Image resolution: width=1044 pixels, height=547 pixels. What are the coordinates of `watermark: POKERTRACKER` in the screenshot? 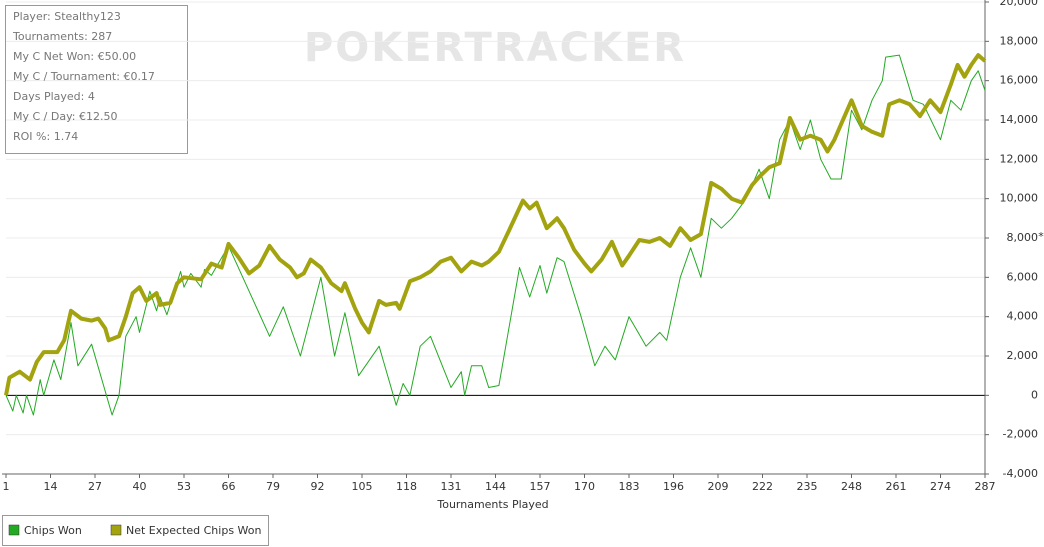 It's located at (495, 48).